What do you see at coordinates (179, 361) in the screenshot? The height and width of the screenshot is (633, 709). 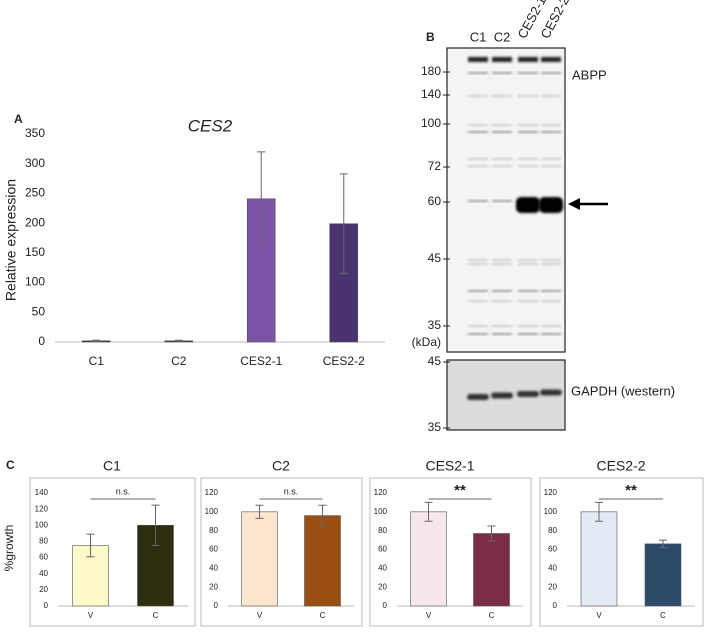 I see `x-tick-label: C2` at bounding box center [179, 361].